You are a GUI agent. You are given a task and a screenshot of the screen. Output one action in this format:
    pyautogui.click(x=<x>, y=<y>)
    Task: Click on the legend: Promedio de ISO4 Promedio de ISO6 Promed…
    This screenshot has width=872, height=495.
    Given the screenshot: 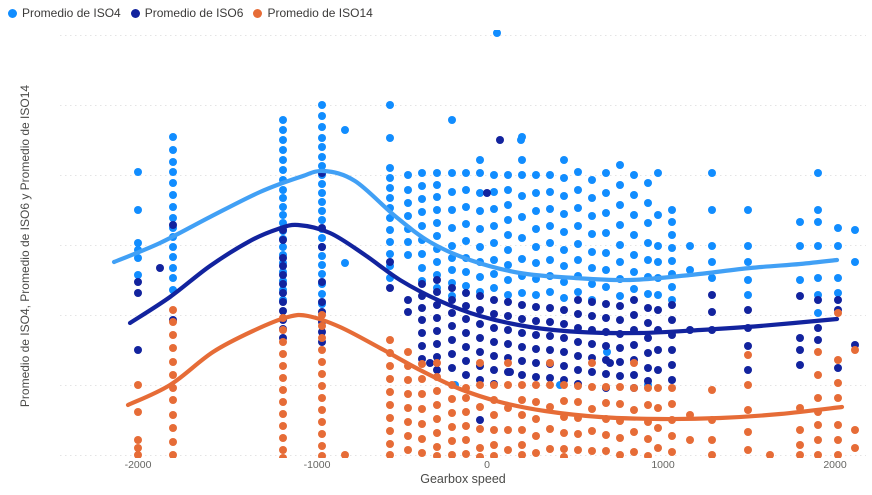 What is the action you would take?
    pyautogui.click(x=190, y=13)
    